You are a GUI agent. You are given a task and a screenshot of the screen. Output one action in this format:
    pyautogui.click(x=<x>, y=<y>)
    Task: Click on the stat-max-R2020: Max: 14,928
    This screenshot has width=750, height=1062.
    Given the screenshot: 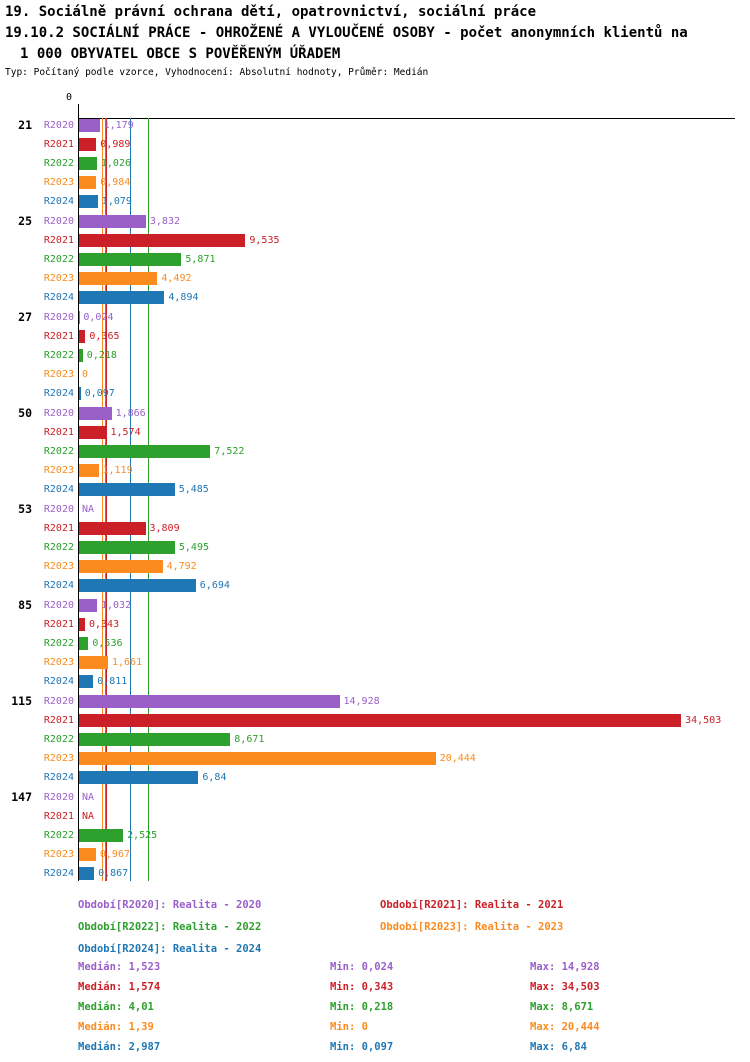 What is the action you would take?
    pyautogui.click(x=565, y=967)
    